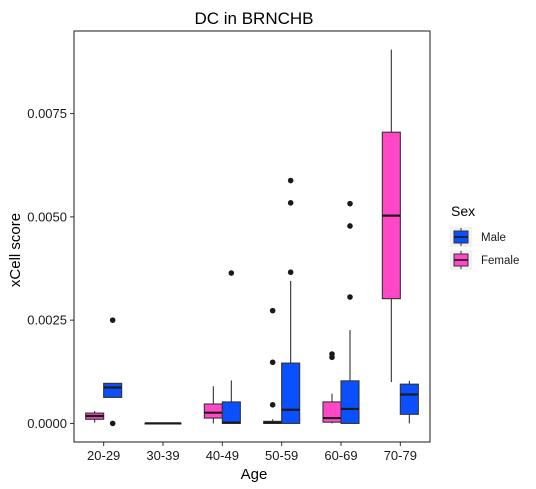 The image size is (536, 489). What do you see at coordinates (50, 268) in the screenshot?
I see `y-axis: 0.0000 0.0025 0.0050 0.0075` at bounding box center [50, 268].